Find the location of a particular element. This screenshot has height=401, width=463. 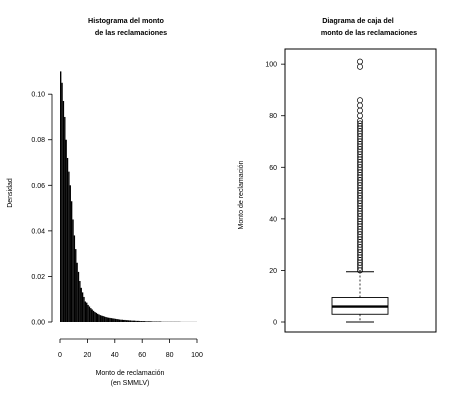

hist-title-line-2: de las reclamaciones is located at coordinates (131, 32).